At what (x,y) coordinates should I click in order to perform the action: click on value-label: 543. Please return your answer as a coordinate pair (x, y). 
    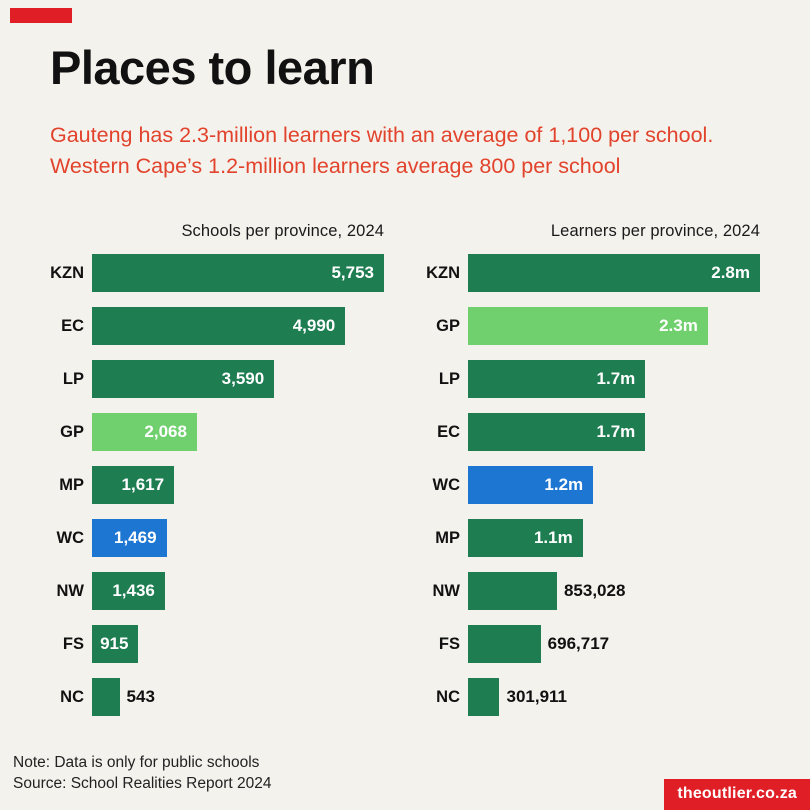
    Looking at the image, I should click on (140, 696).